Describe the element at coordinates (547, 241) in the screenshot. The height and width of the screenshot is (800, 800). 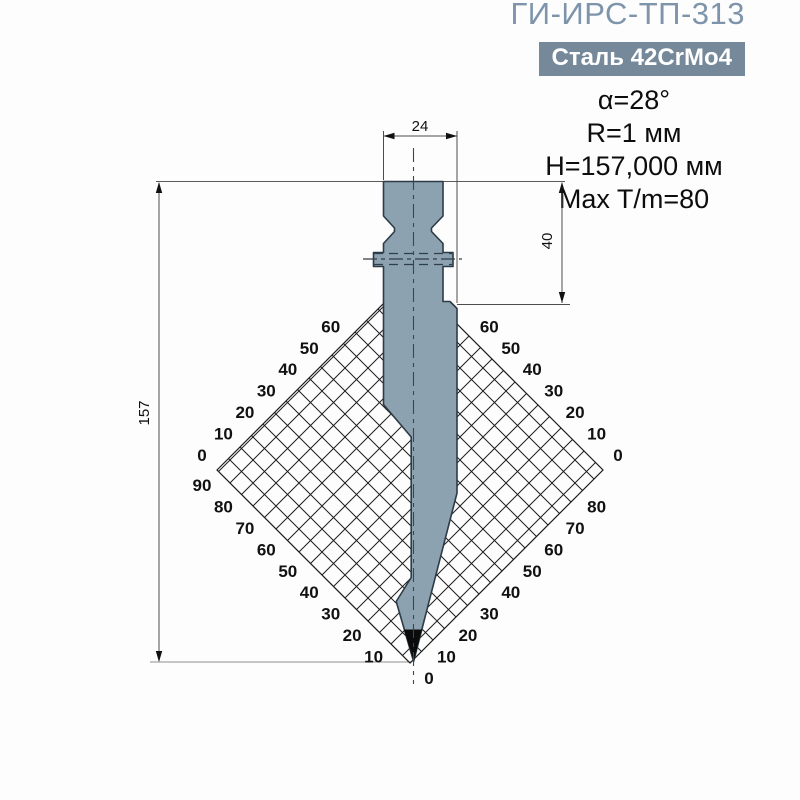
I see `dim-label-40: 40` at that location.